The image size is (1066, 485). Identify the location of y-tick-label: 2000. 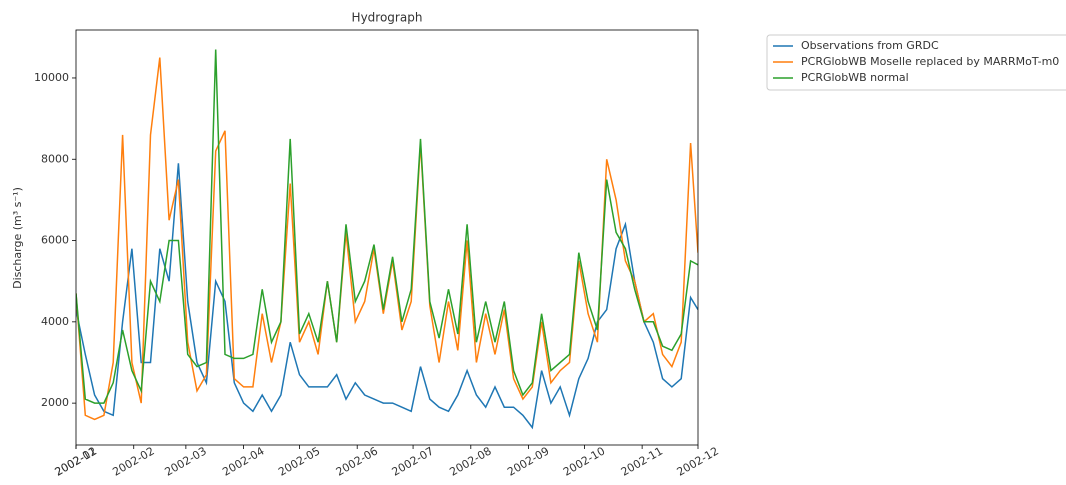
(55, 402).